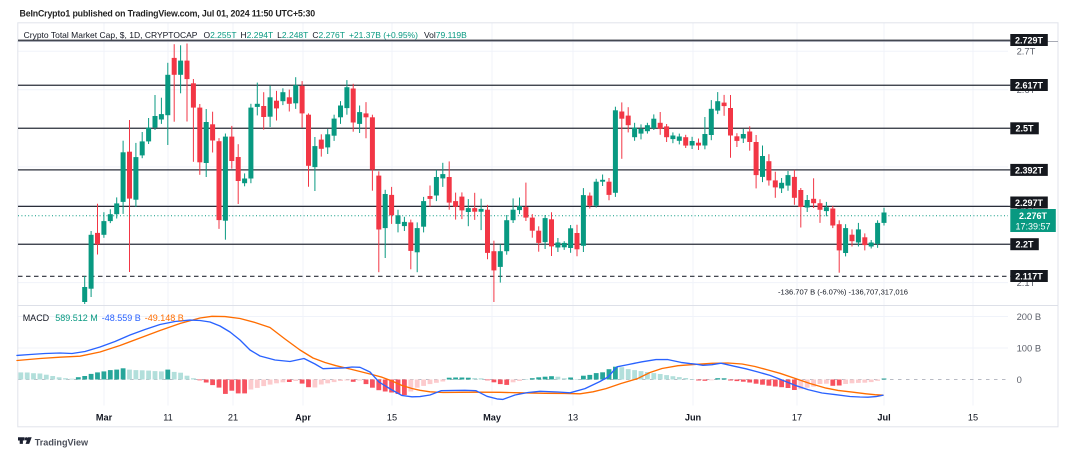 This screenshot has width=1077, height=458. I want to click on svg-text: Jul, so click(883, 418).